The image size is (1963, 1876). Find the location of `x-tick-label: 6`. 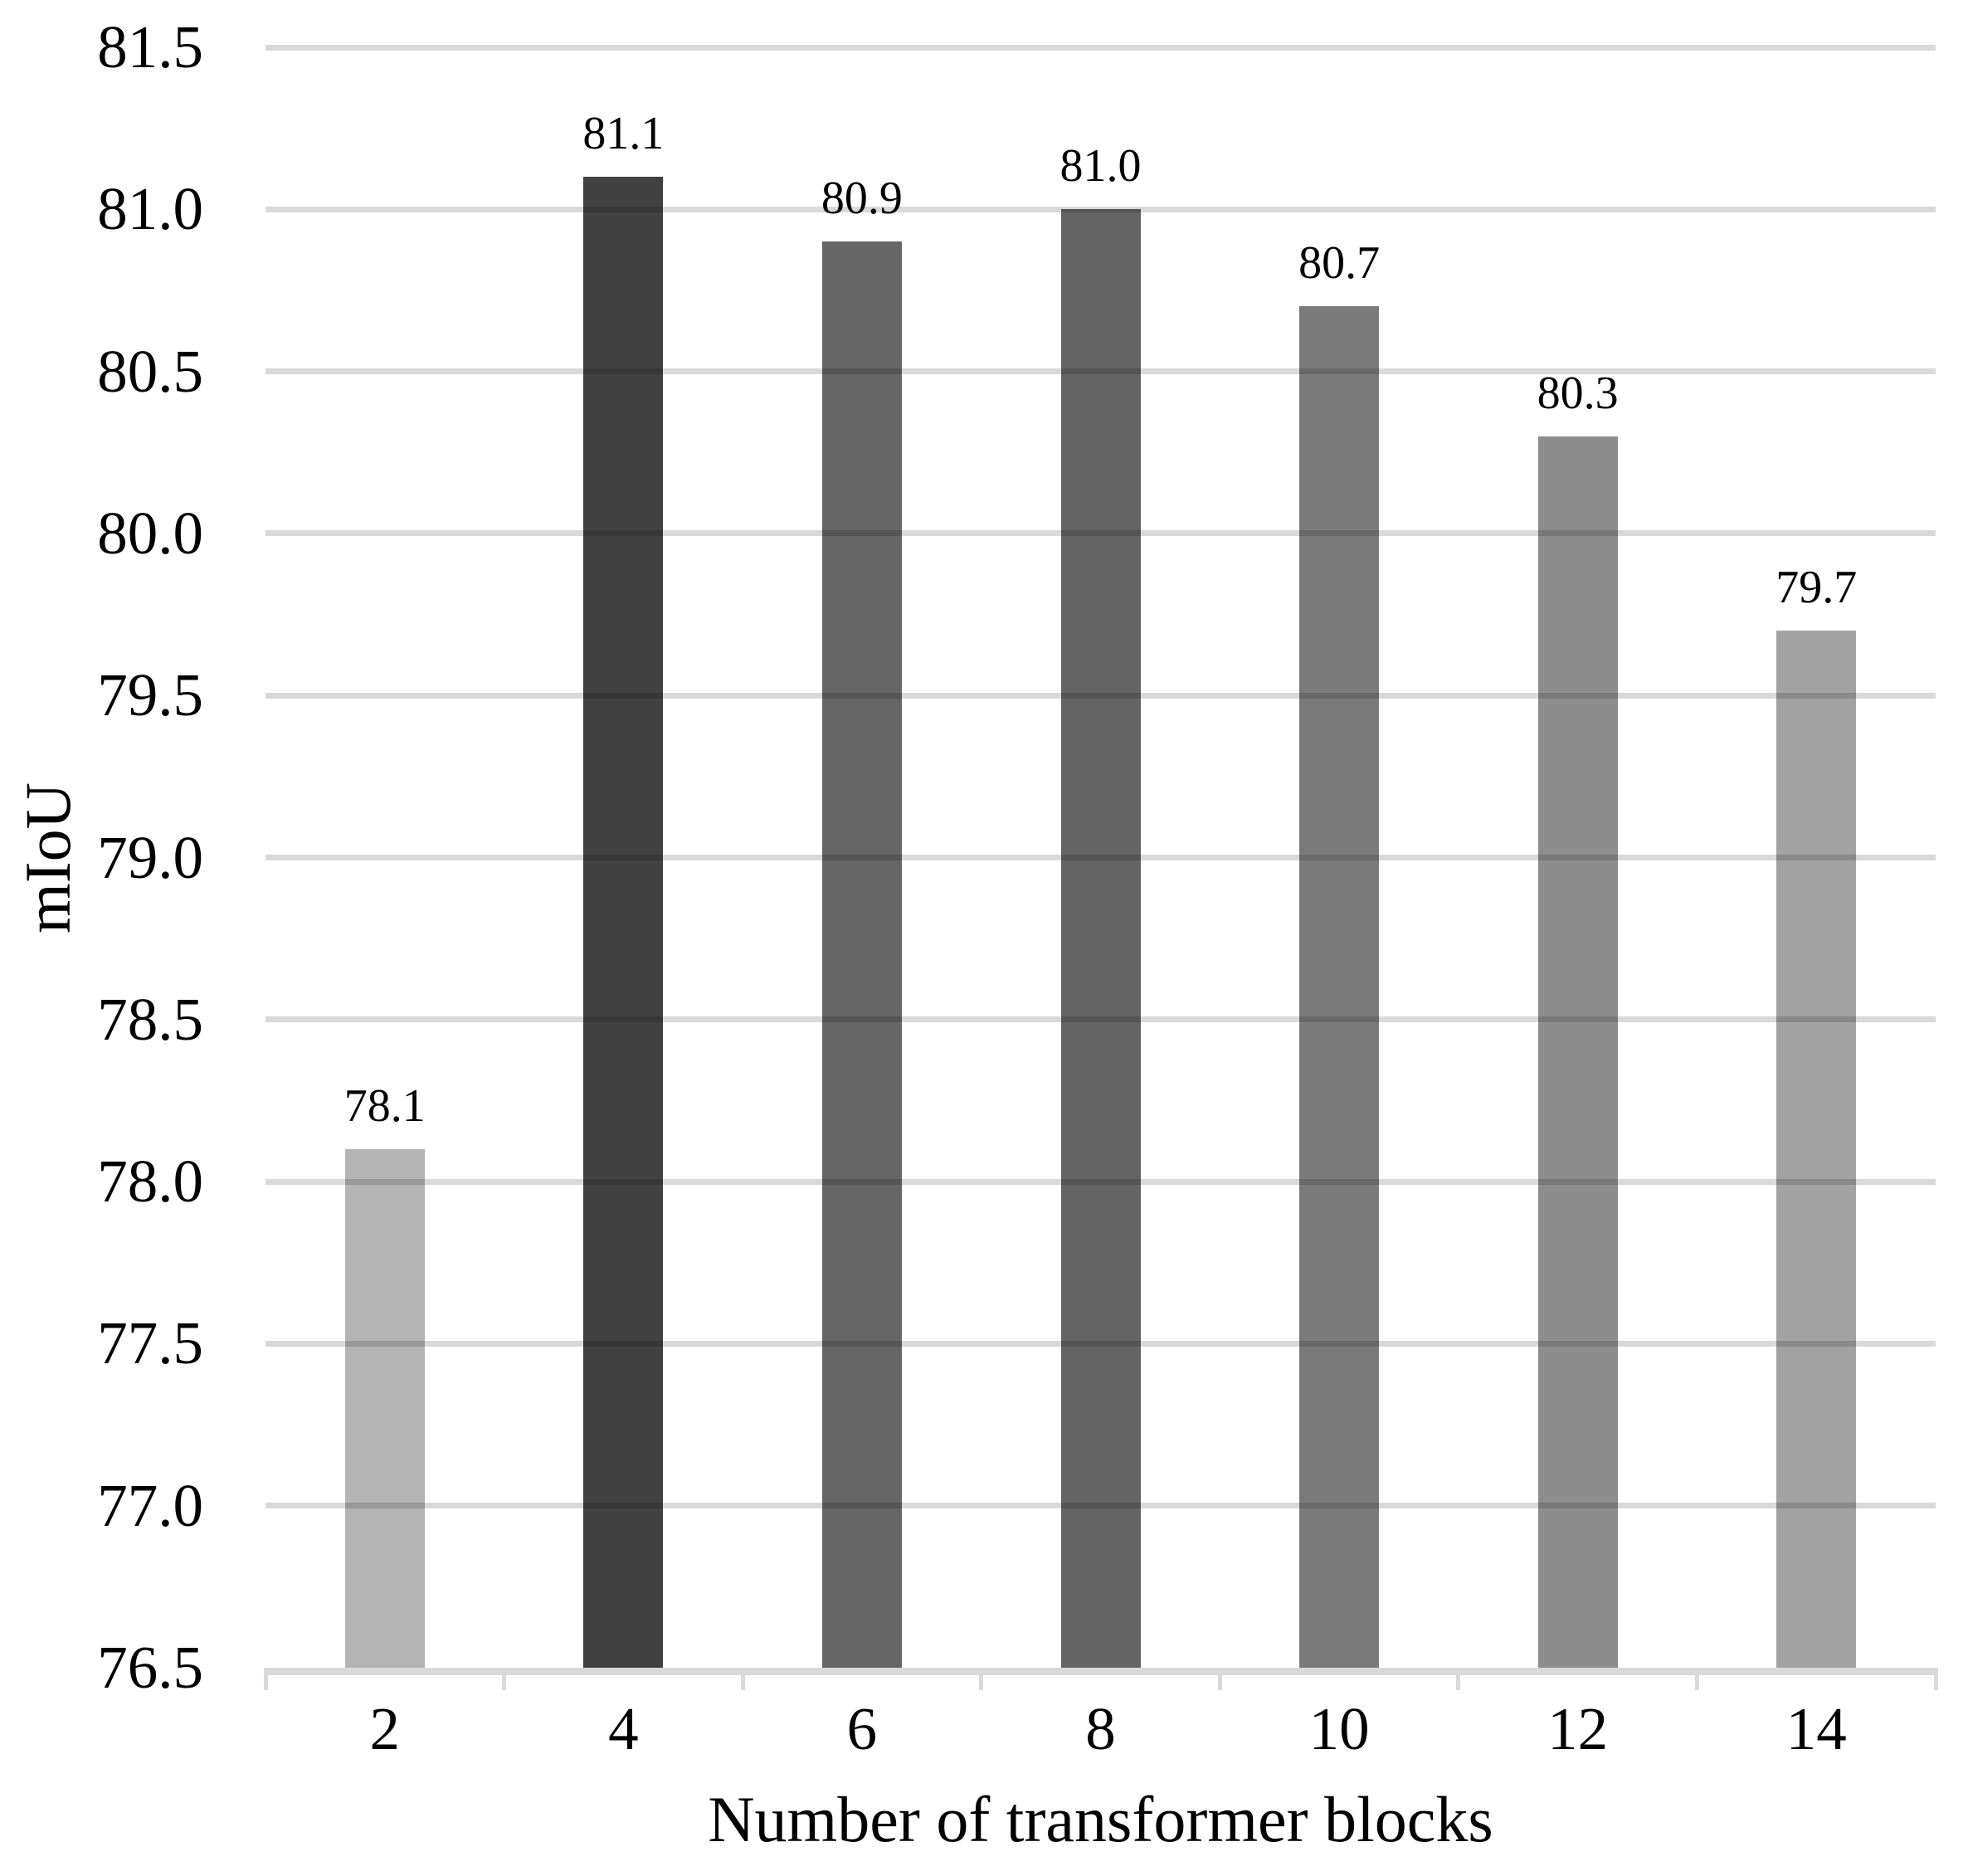

x-tick-label: 6 is located at coordinates (862, 1729).